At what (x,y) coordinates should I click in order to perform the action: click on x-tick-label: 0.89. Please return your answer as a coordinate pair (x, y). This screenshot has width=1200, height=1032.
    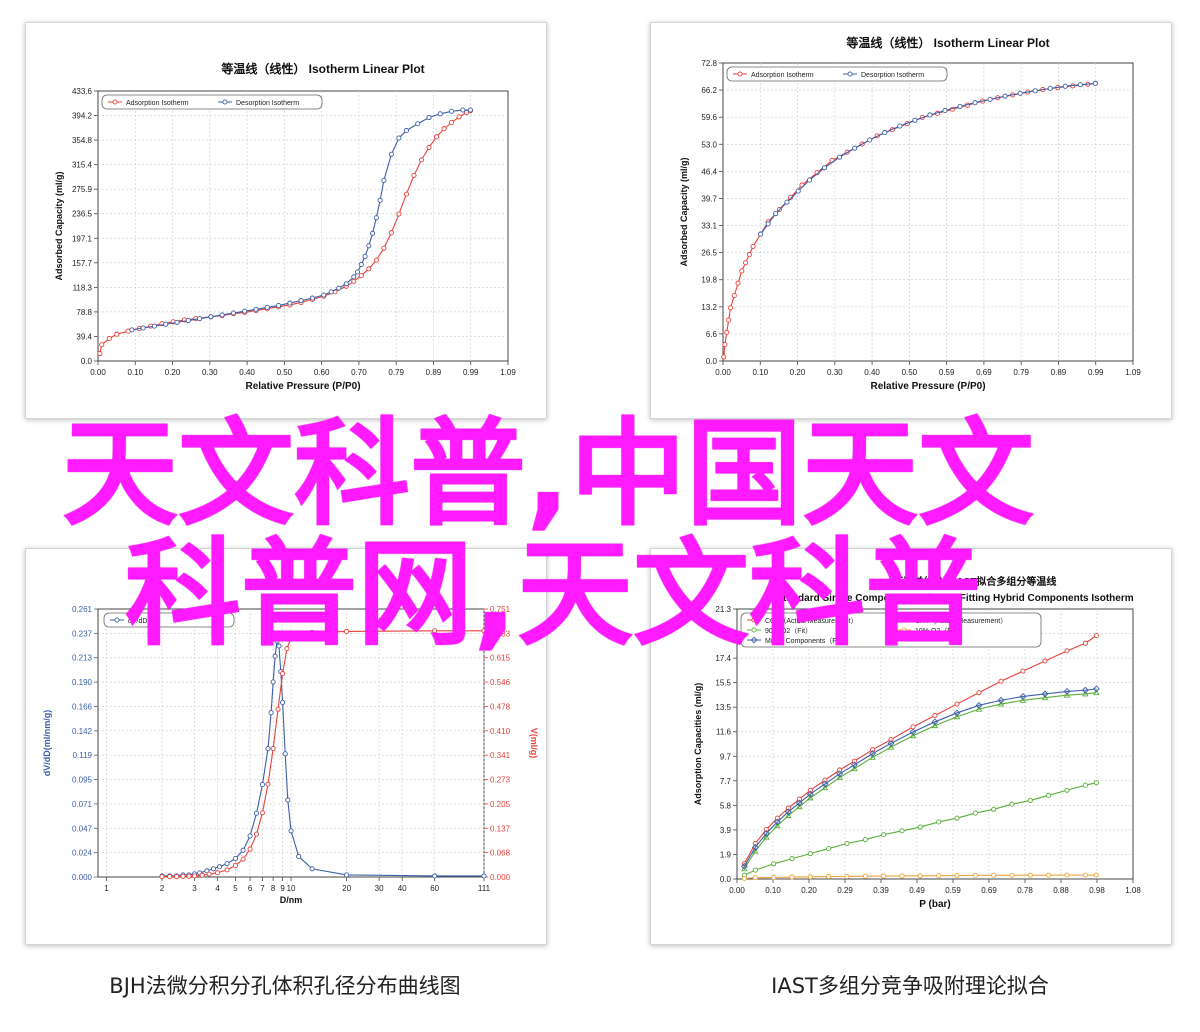
    Looking at the image, I should click on (434, 372).